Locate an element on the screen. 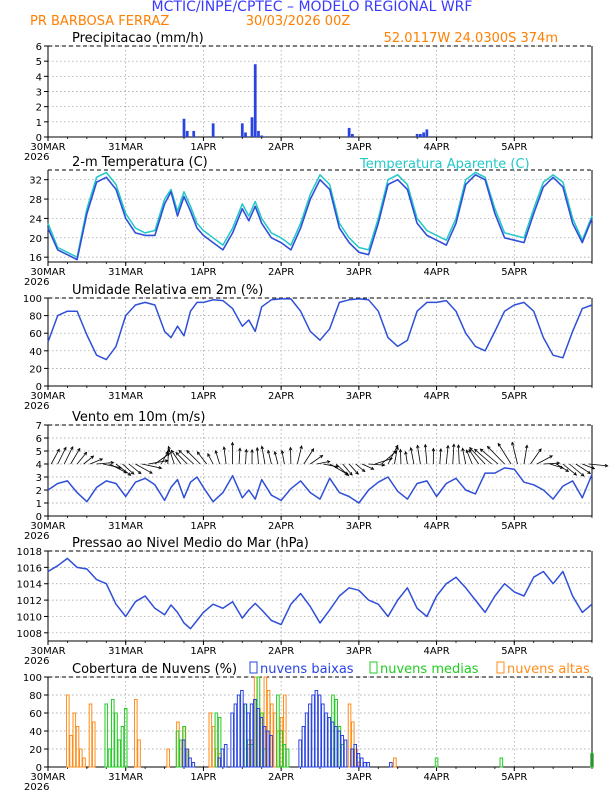 The image size is (612, 792). legend-label: nuvens baixas is located at coordinates (307, 669).